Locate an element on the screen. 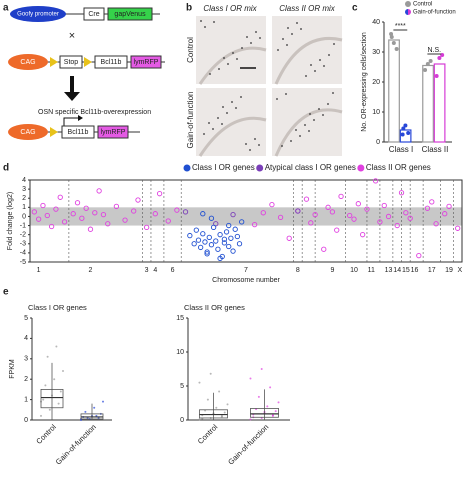 The height and width of the screenshot is (500, 471). bcl-label: Bcl11b is located at coordinates (111, 62).